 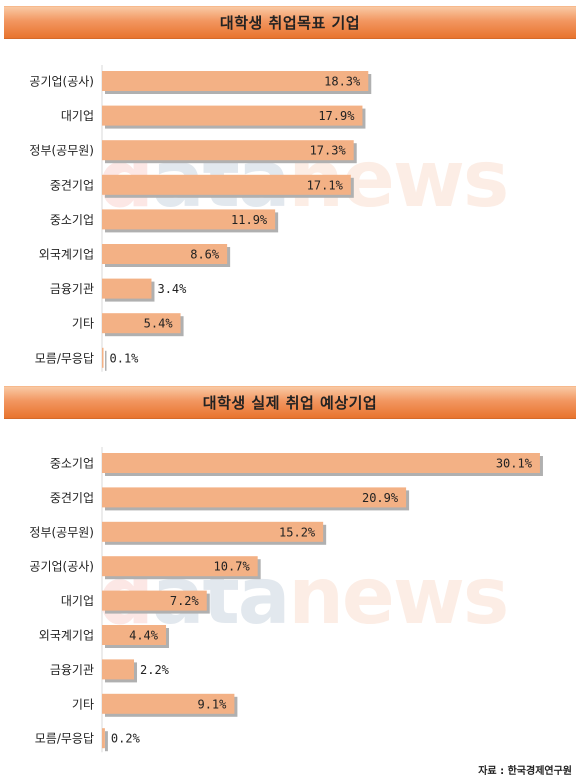 I want to click on chart-2-value-label: 30.1%, so click(x=514, y=464).